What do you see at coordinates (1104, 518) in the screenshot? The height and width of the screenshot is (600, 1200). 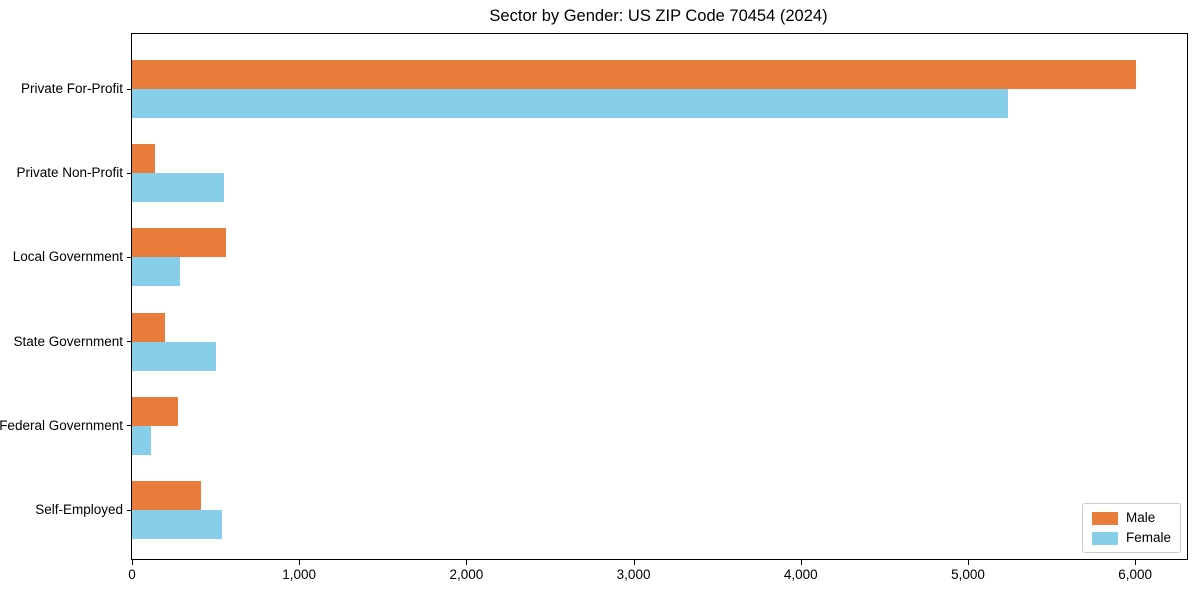 I see `legend-swatch-male` at bounding box center [1104, 518].